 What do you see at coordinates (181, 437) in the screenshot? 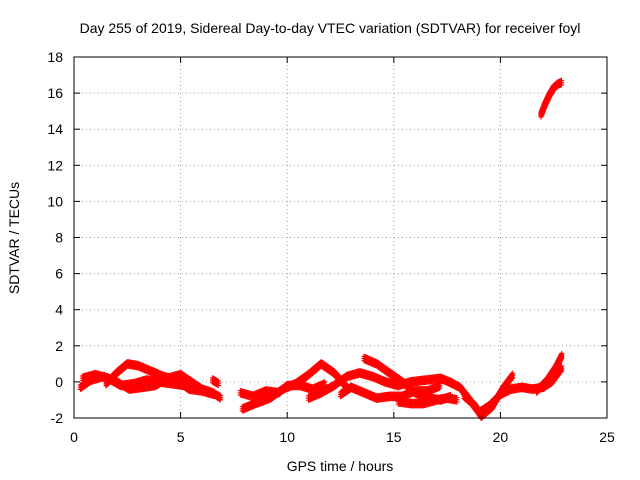
I see `x-tick-label: 5` at bounding box center [181, 437].